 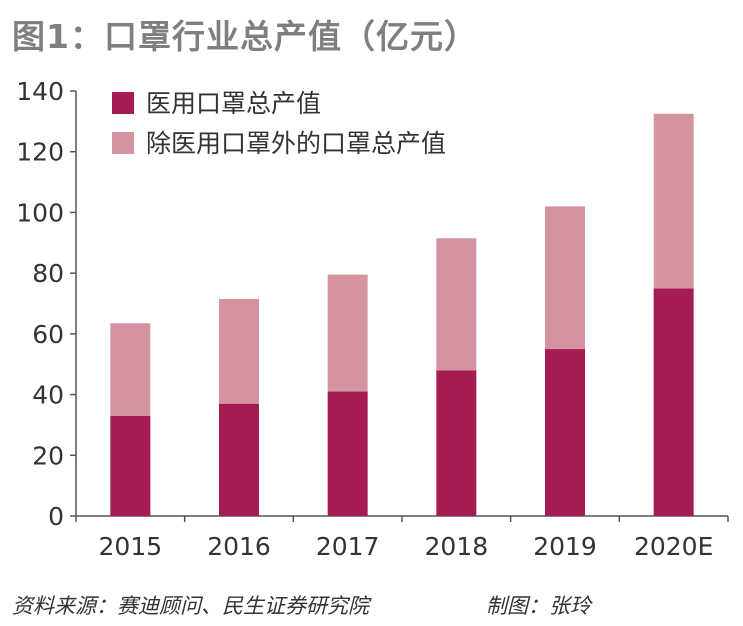 I want to click on x-tick-label: 2019, so click(x=565, y=546).